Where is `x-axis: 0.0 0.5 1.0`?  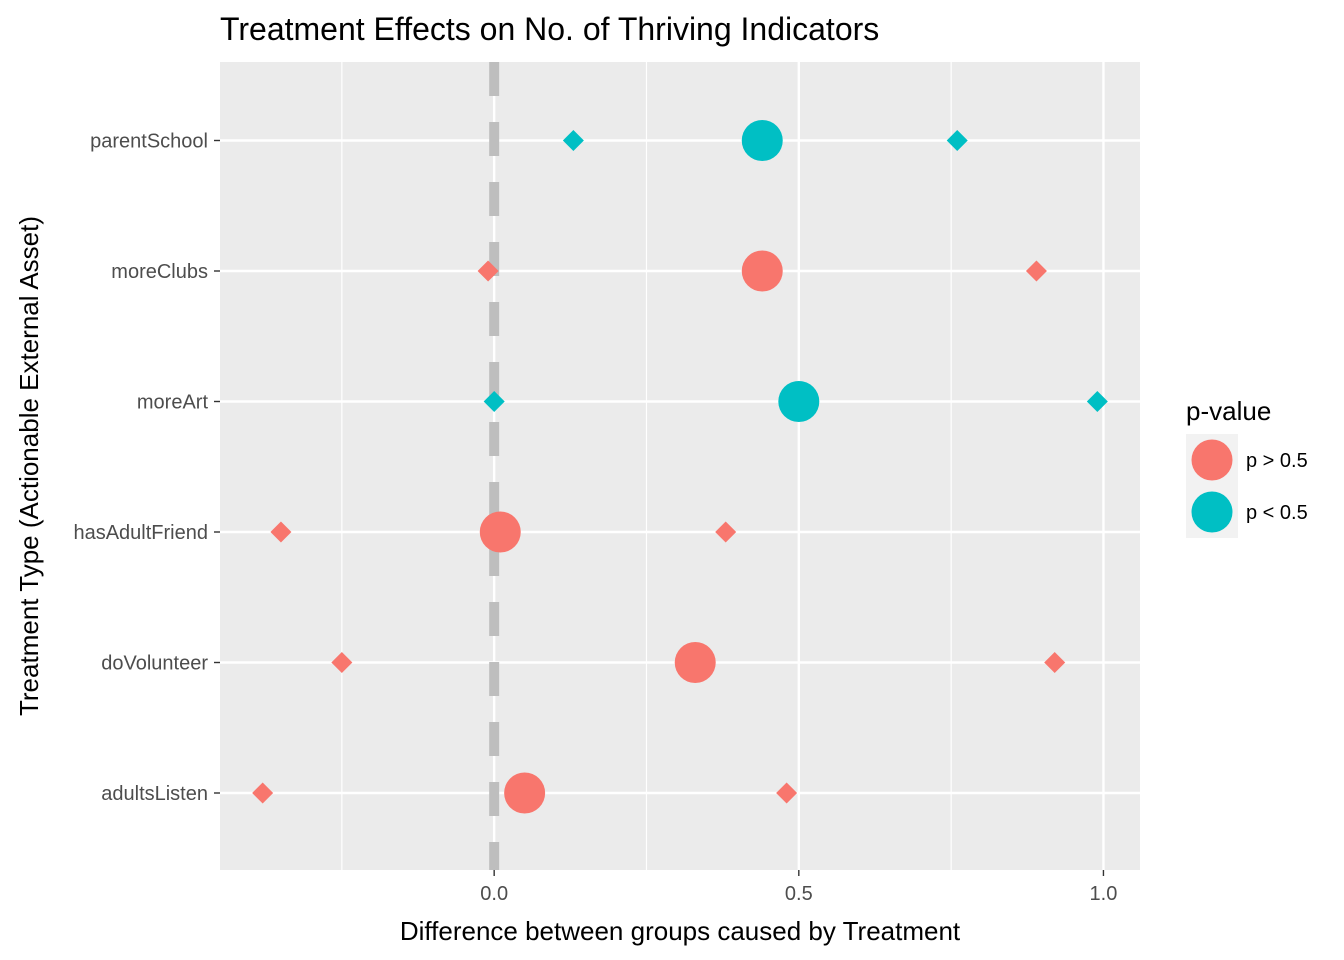 x-axis: 0.0 0.5 1.0 is located at coordinates (798, 887).